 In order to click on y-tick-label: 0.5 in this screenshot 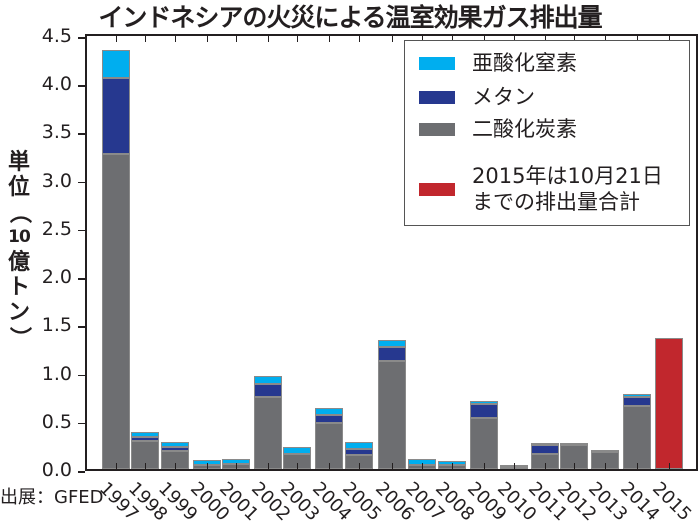, I will do `click(56, 421)`.